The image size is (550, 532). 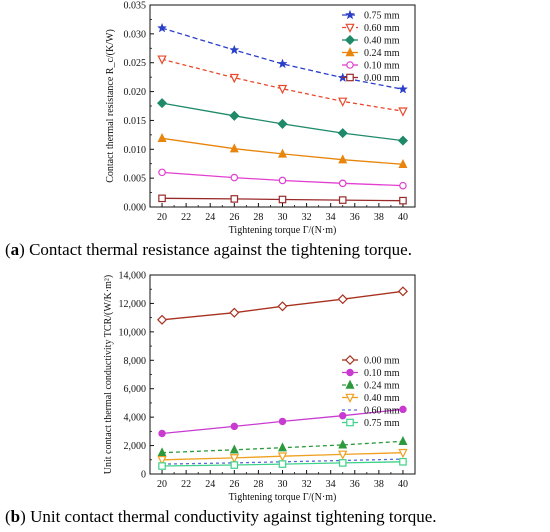 What do you see at coordinates (331, 217) in the screenshot?
I see `chart-a-xtick-label-7: 34` at bounding box center [331, 217].